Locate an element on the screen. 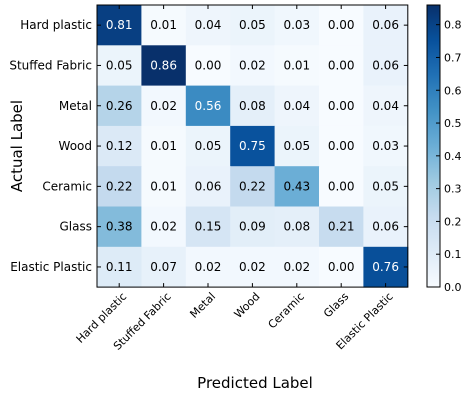 The height and width of the screenshot is (397, 469). heatmap-cell-r4-c4 is located at coordinates (297, 186).